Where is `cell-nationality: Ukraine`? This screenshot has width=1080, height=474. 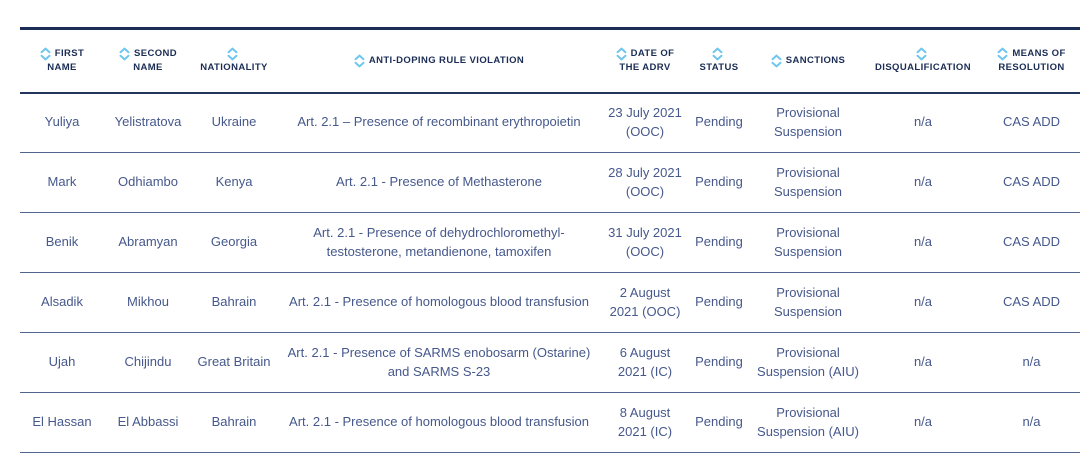
cell-nationality: Ukraine is located at coordinates (234, 122).